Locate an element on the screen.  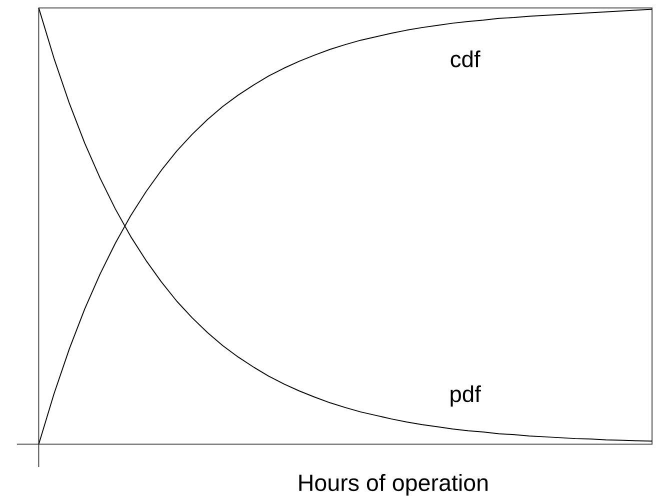
series-label: cdf is located at coordinates (465, 59).